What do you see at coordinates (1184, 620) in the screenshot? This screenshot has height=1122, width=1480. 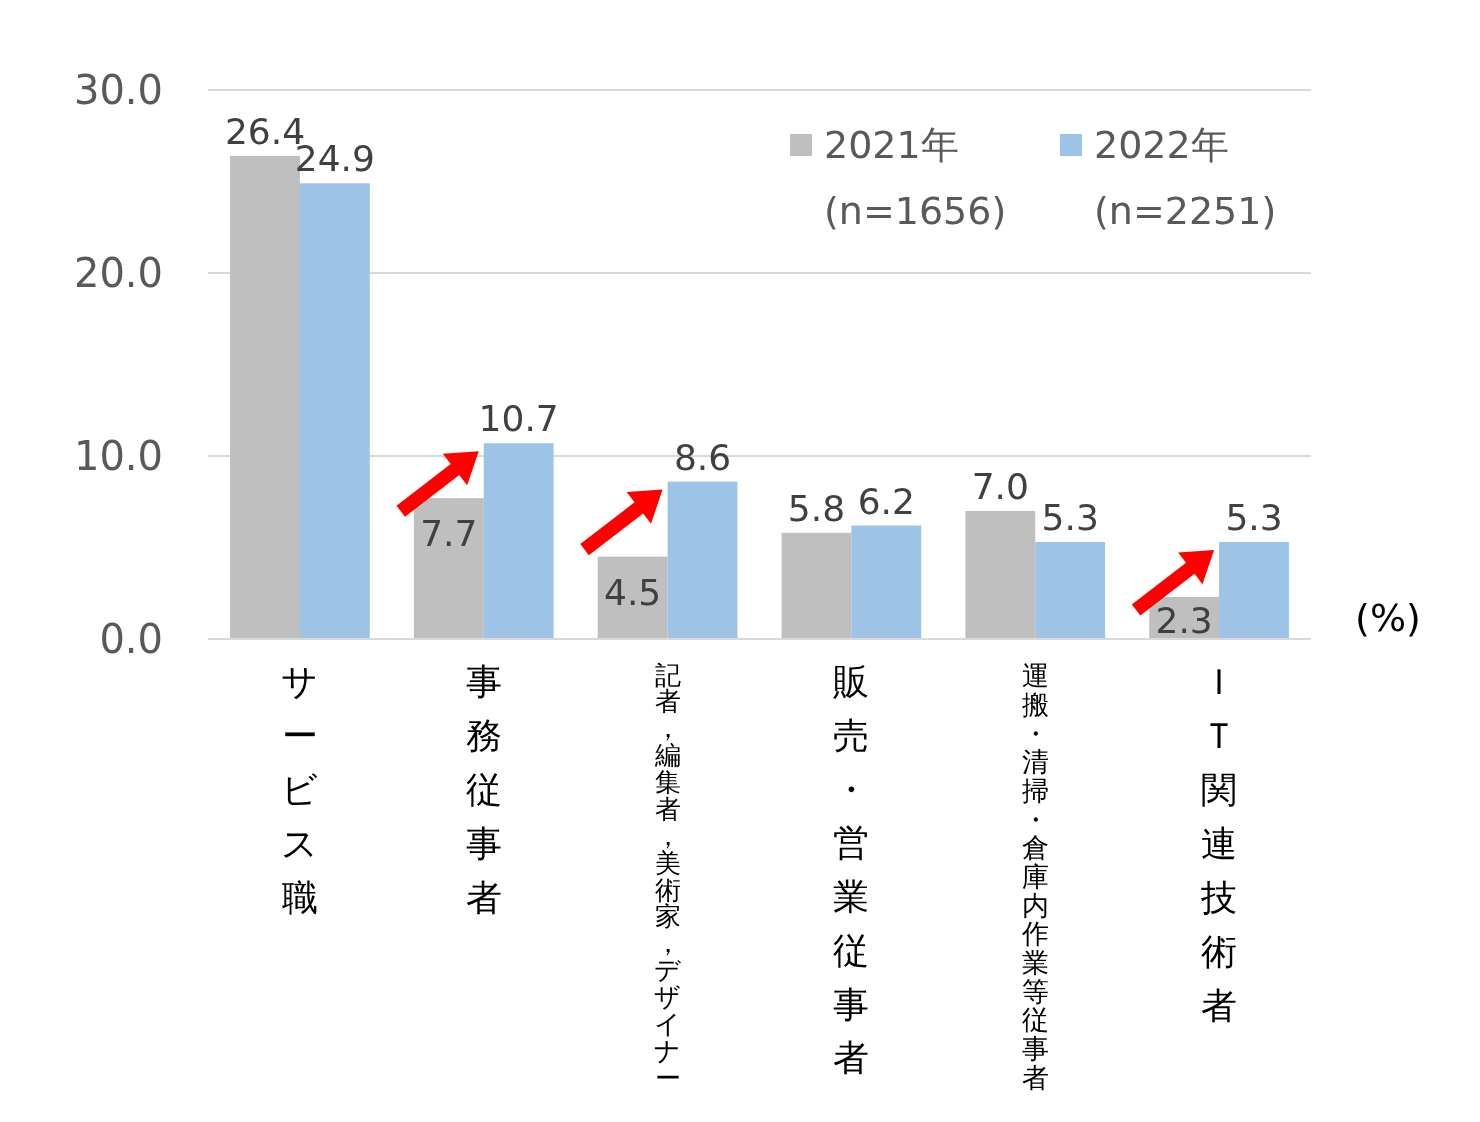 I see `data-label: 2.3` at bounding box center [1184, 620].